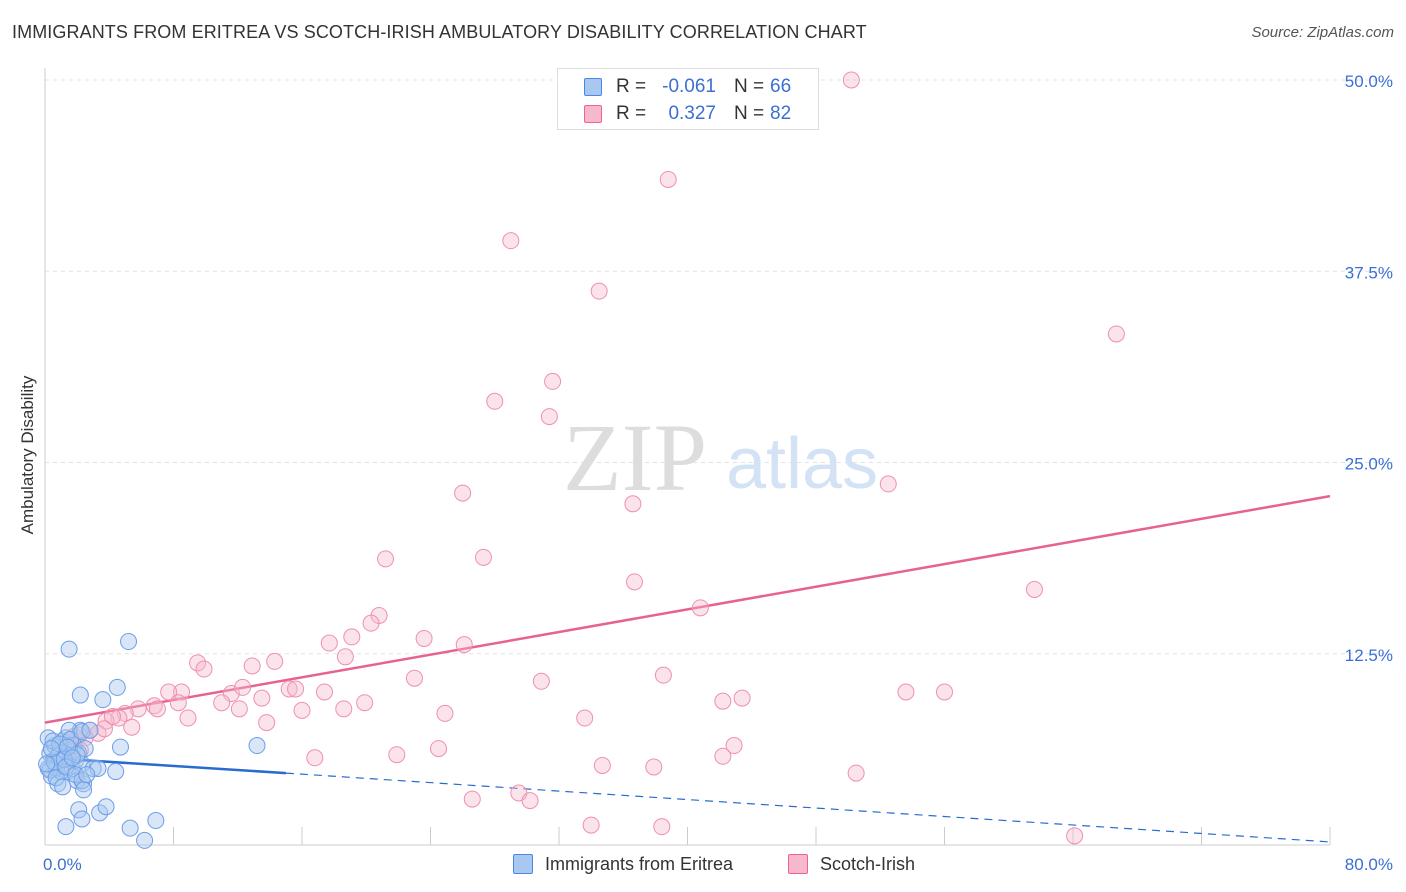 Image resolution: width=1406 pixels, height=892 pixels. I want to click on trend-line-eritrea, so click(165, 765).